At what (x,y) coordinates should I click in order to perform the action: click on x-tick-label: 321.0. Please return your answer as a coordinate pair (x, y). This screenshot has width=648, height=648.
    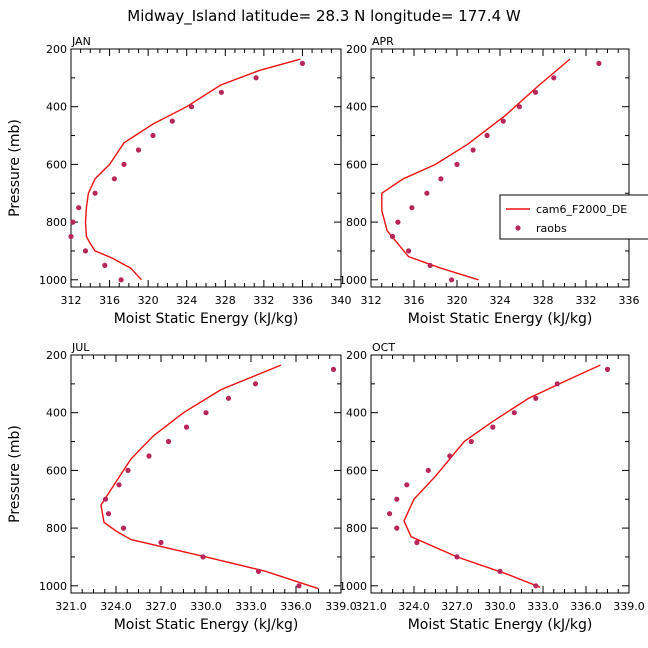
    Looking at the image, I should click on (371, 606).